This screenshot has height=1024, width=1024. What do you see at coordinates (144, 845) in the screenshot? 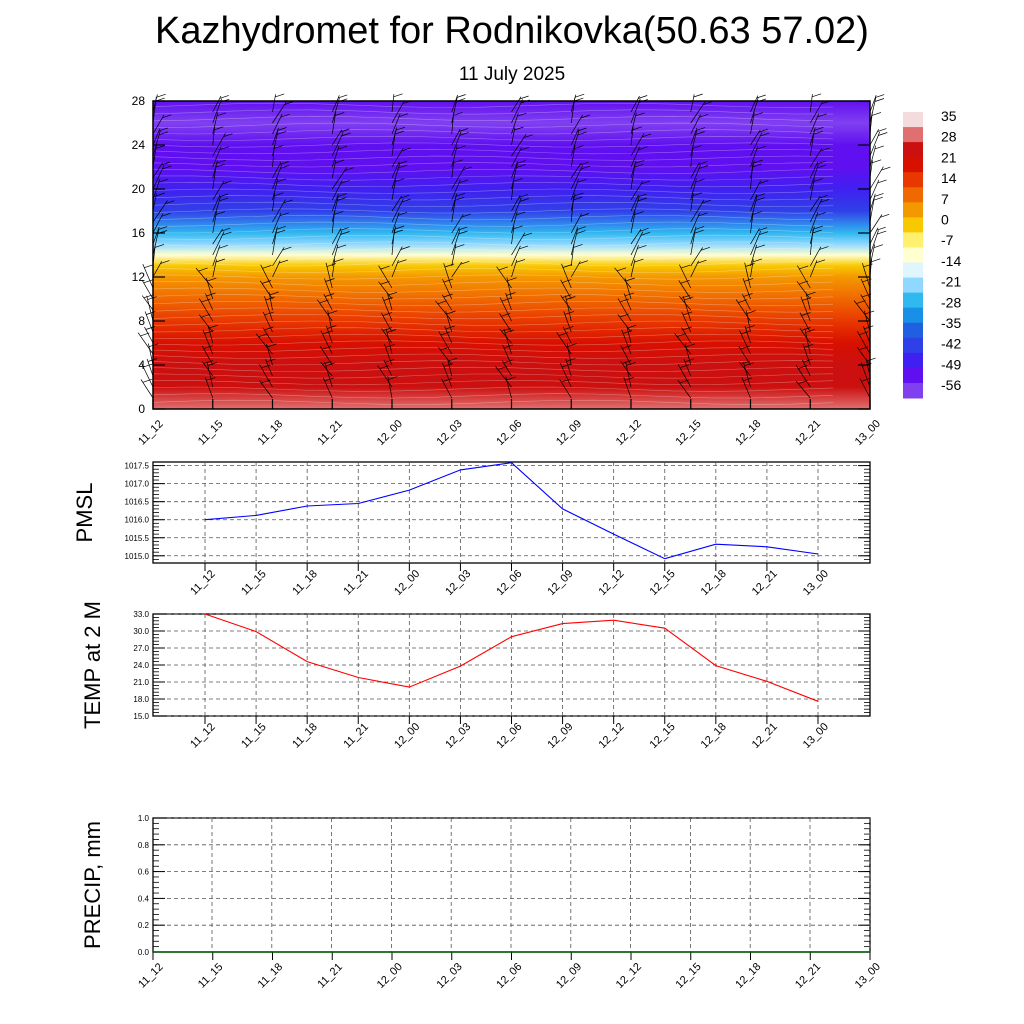
I see `y-tick-label: 0.8` at bounding box center [144, 845].